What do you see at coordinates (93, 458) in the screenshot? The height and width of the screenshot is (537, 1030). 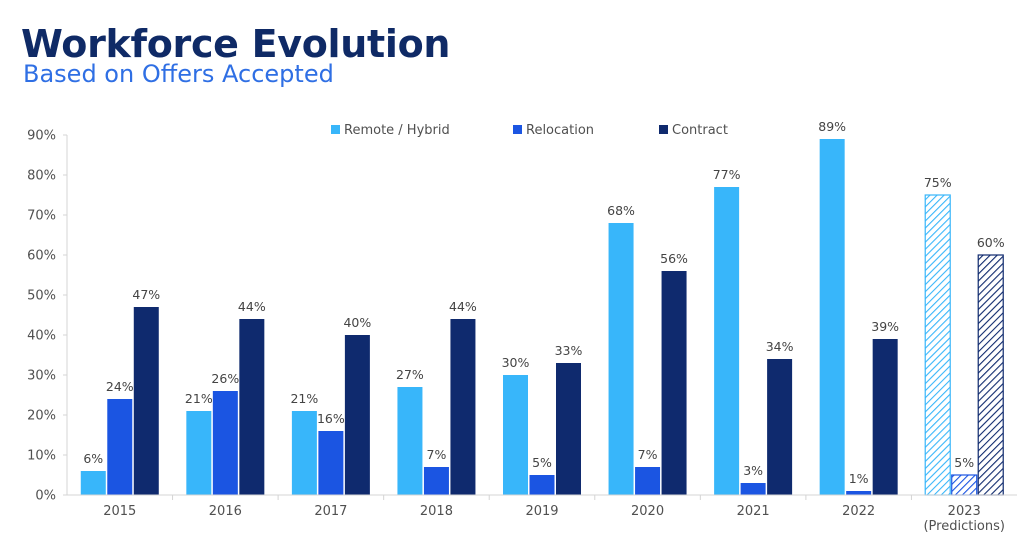 I see `data-label: 6%` at bounding box center [93, 458].